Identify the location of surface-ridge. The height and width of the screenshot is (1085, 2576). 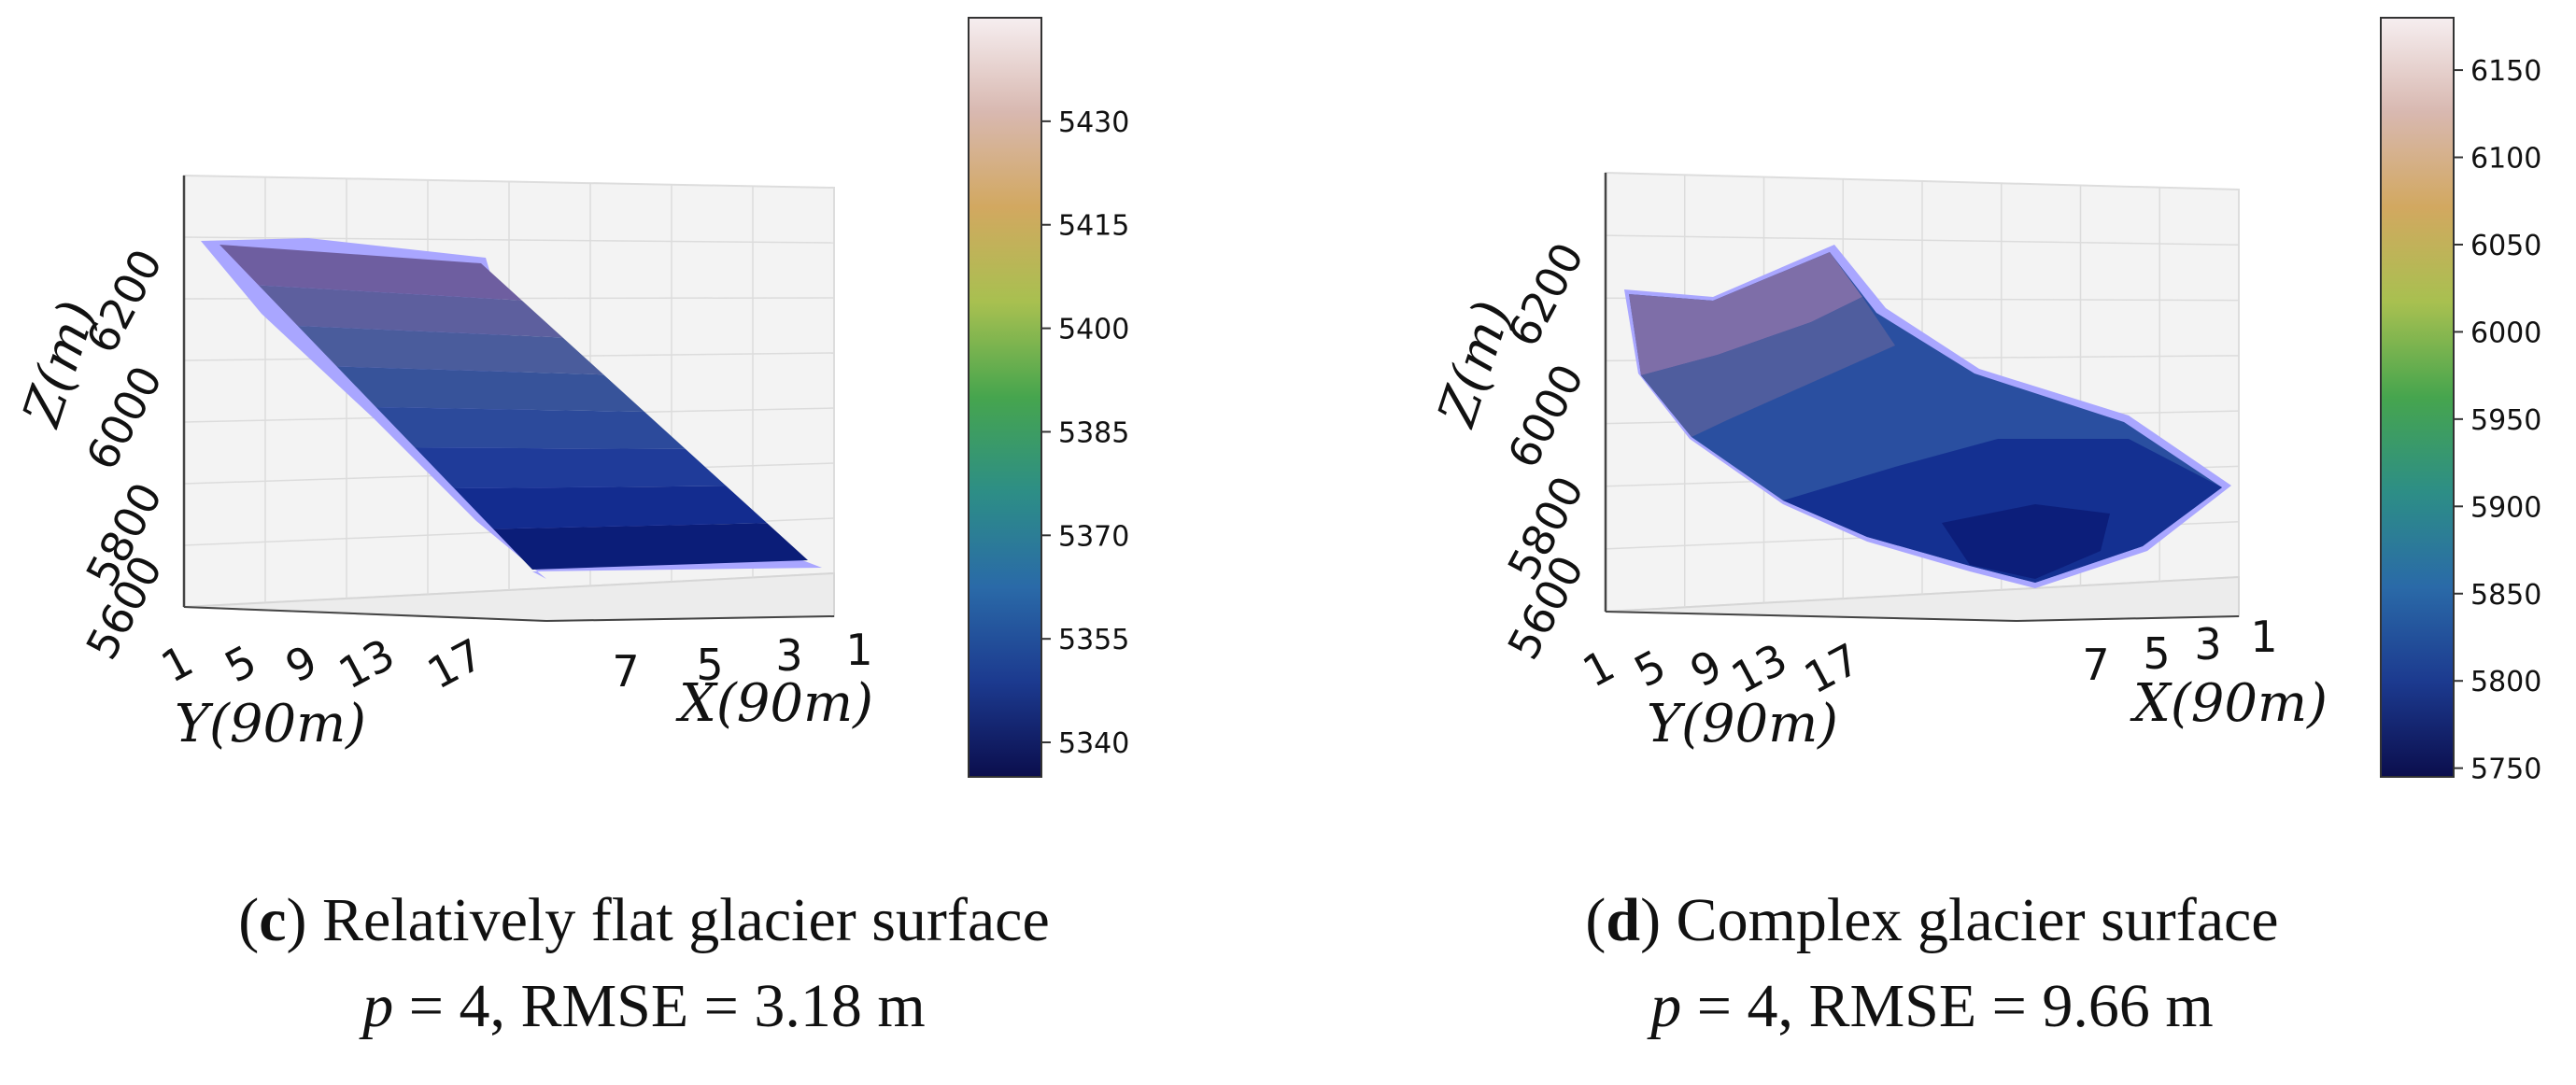
(1745, 313).